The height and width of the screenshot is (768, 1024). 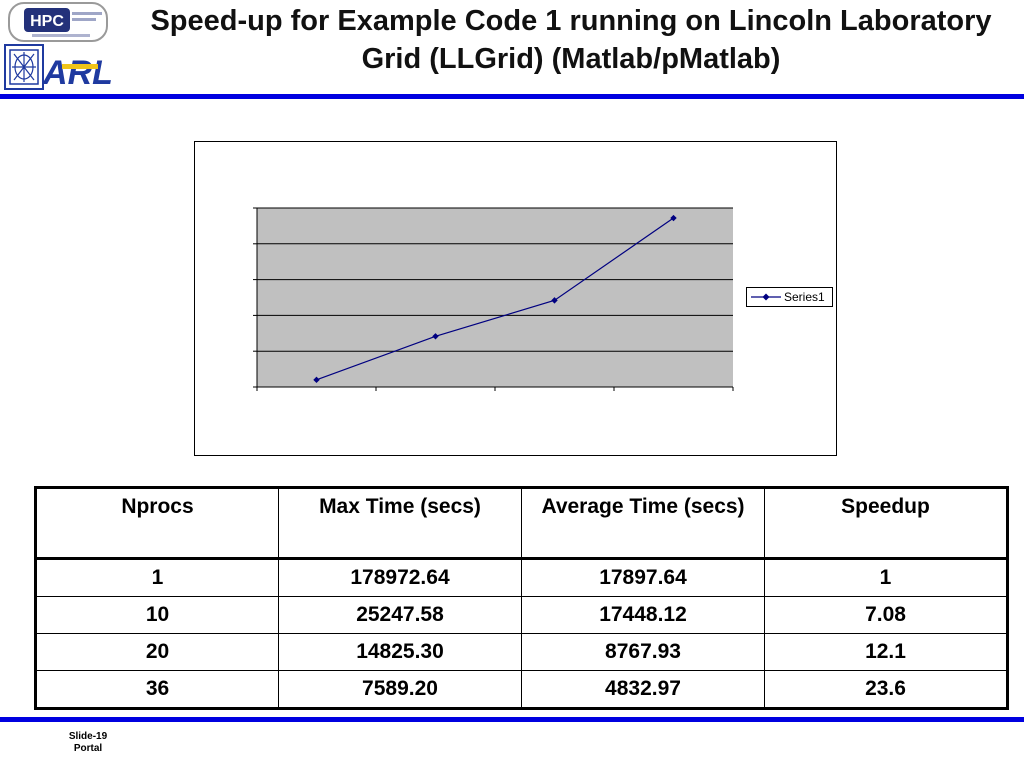 I want to click on cell-nprocs: 1, so click(x=157, y=577).